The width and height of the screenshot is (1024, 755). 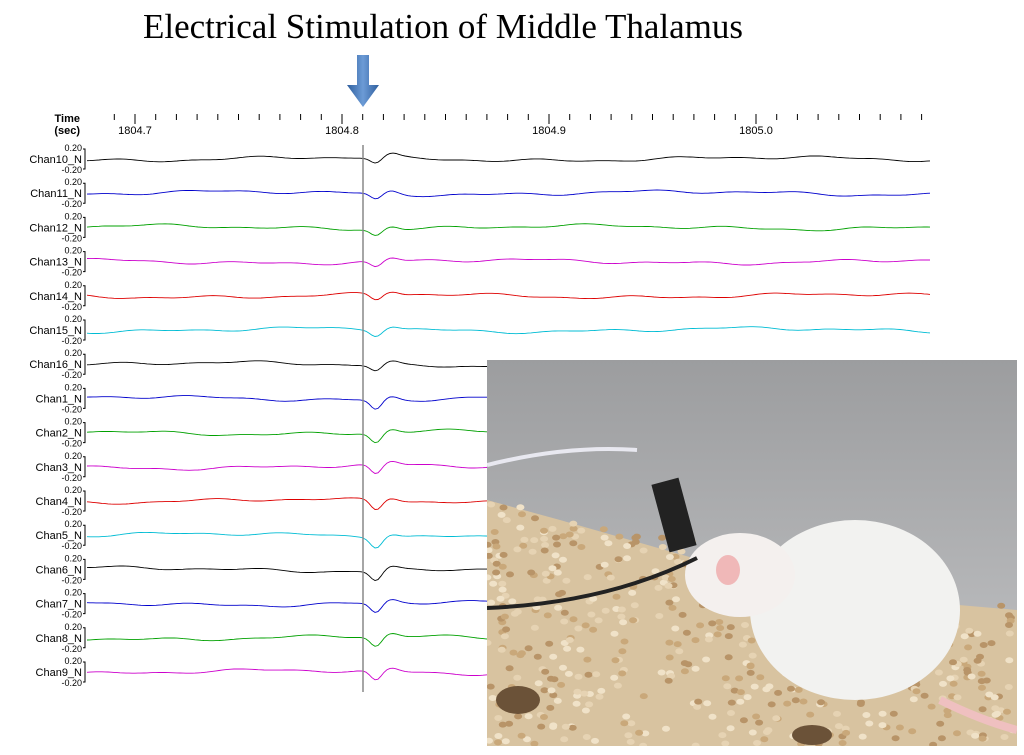 I want to click on channel-name: Chan4_N, so click(x=59, y=502).